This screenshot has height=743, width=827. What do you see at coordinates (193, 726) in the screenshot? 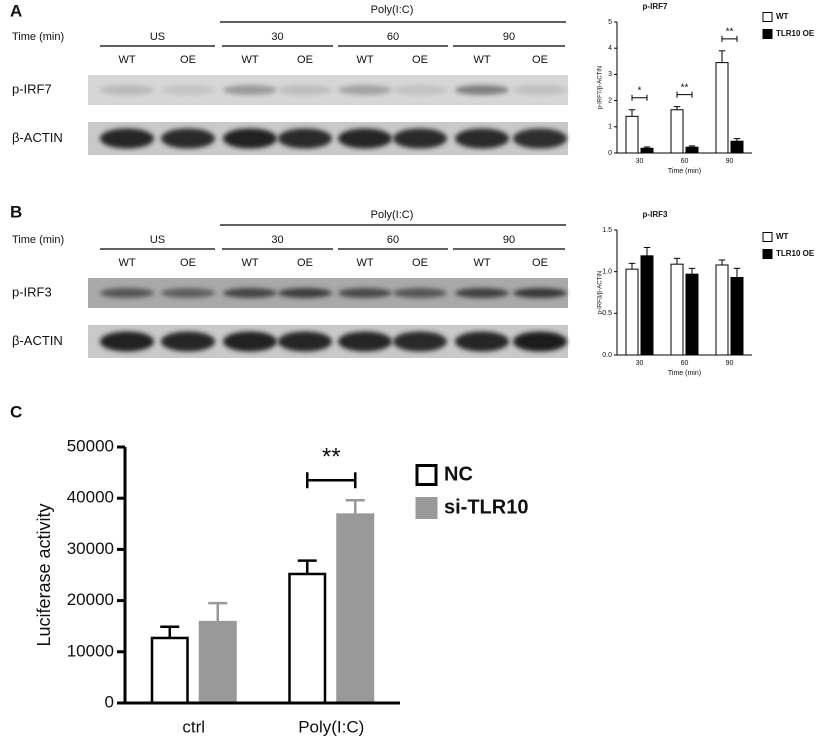
I see `x-tick-label: ctrl` at bounding box center [193, 726].